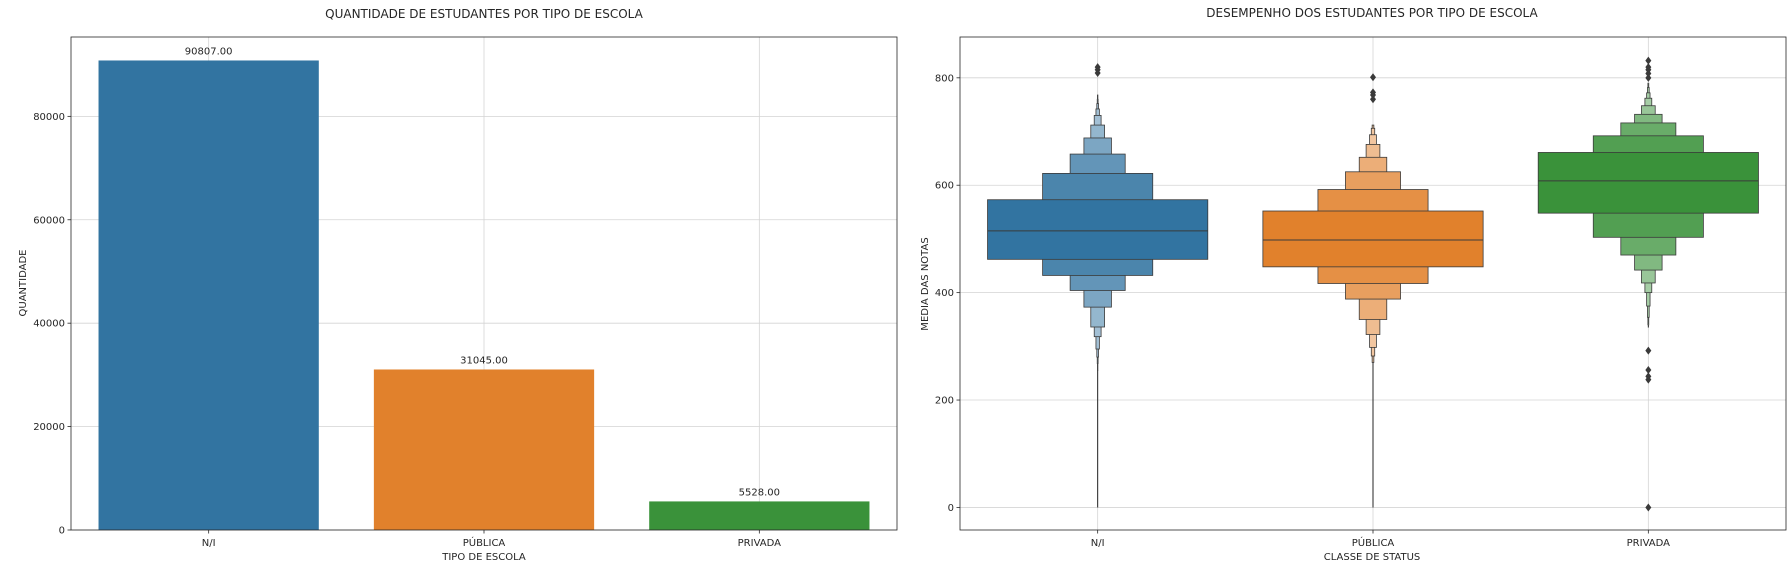 This screenshot has height=568, width=1792. Describe the element at coordinates (484, 360) in the screenshot. I see `bar-data-label: 31045.00` at that location.